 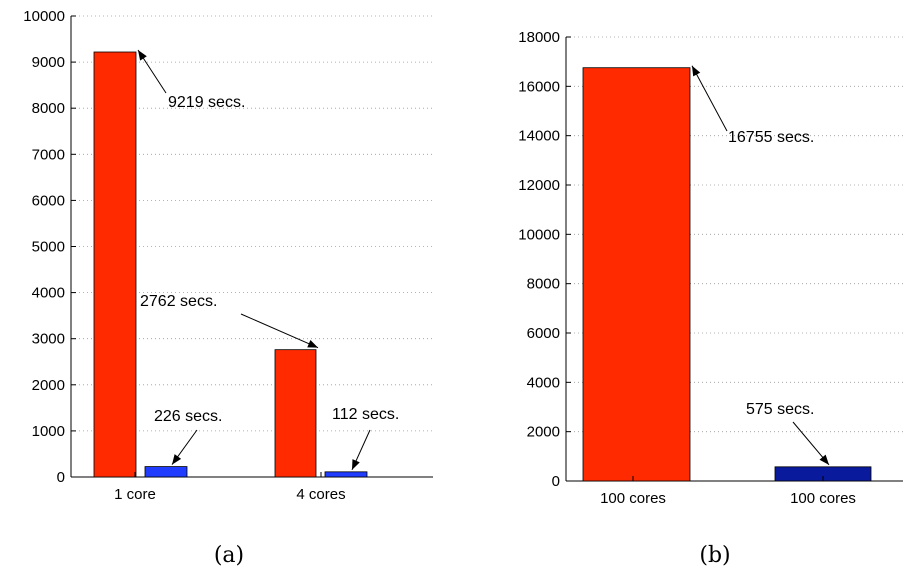 I want to click on data-label: 112 secs., so click(x=365, y=414).